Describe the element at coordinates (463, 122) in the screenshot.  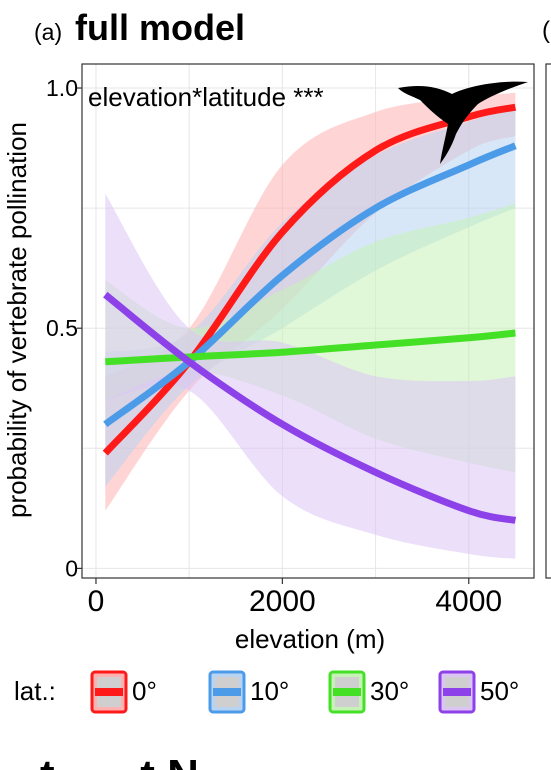
I see `hummingbird-icon` at that location.